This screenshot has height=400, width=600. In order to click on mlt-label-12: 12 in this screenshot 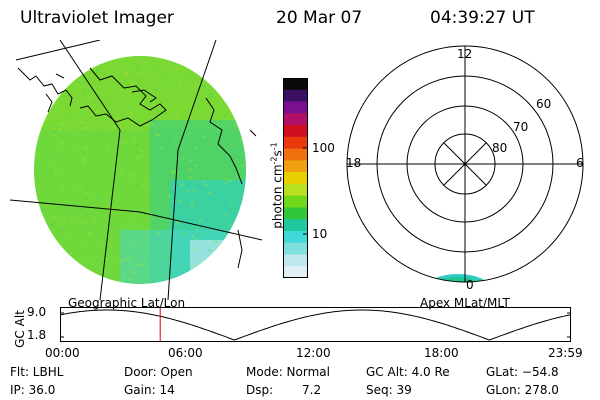, I will do `click(465, 54)`.